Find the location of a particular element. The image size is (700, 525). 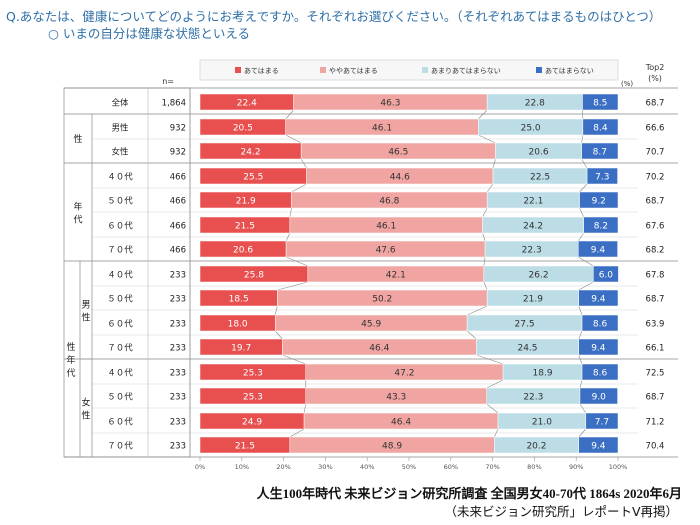

row-n: 1,864 is located at coordinates (174, 104).